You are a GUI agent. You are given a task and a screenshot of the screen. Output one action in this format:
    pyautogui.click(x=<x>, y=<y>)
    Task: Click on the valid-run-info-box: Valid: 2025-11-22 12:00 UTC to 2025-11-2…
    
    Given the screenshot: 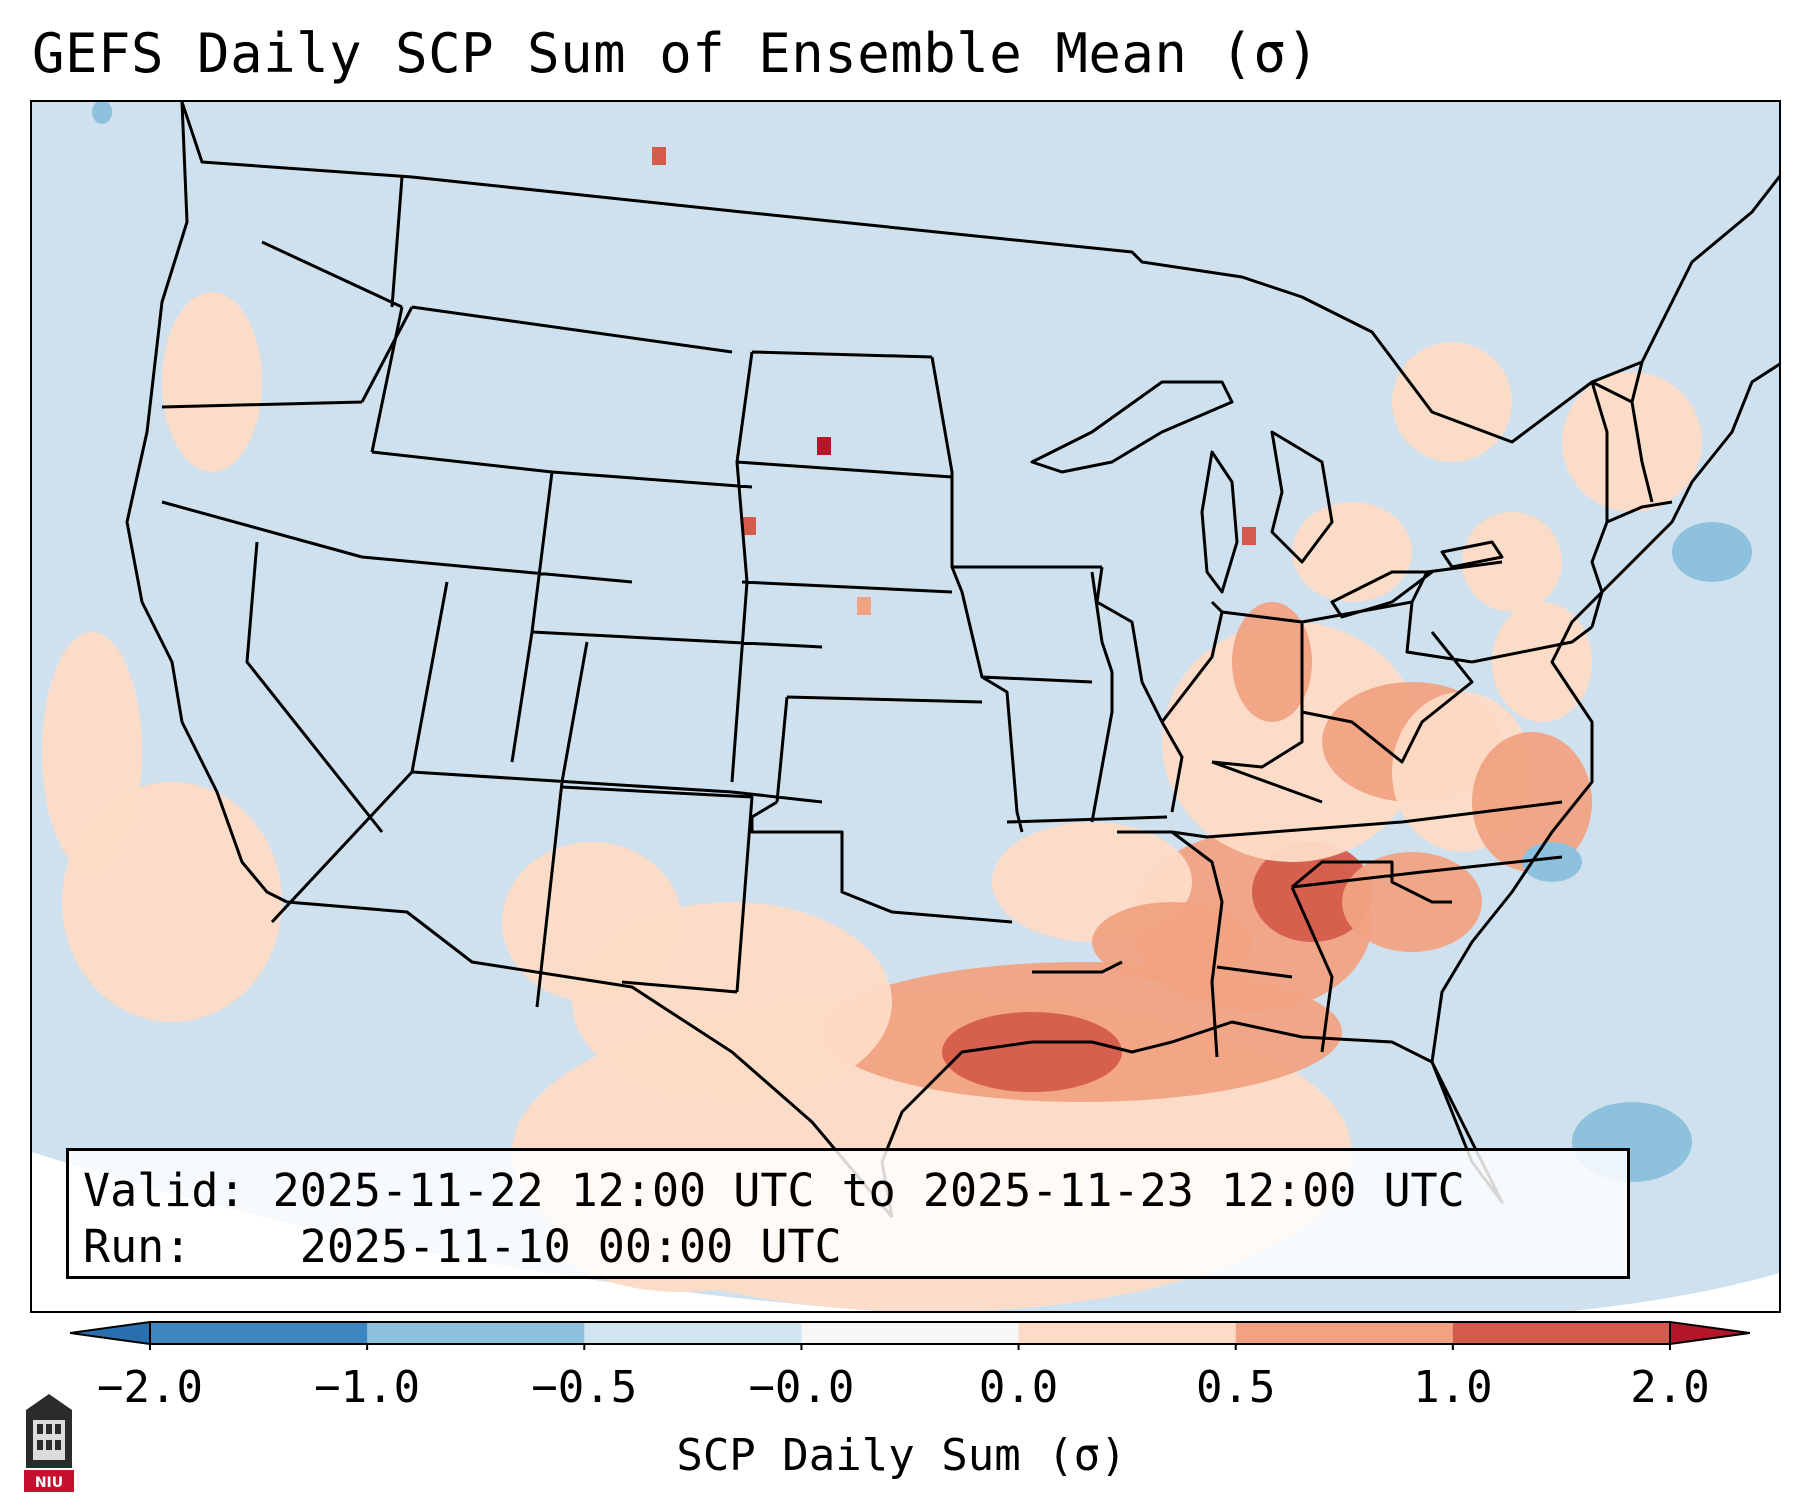 What is the action you would take?
    pyautogui.click(x=848, y=1213)
    